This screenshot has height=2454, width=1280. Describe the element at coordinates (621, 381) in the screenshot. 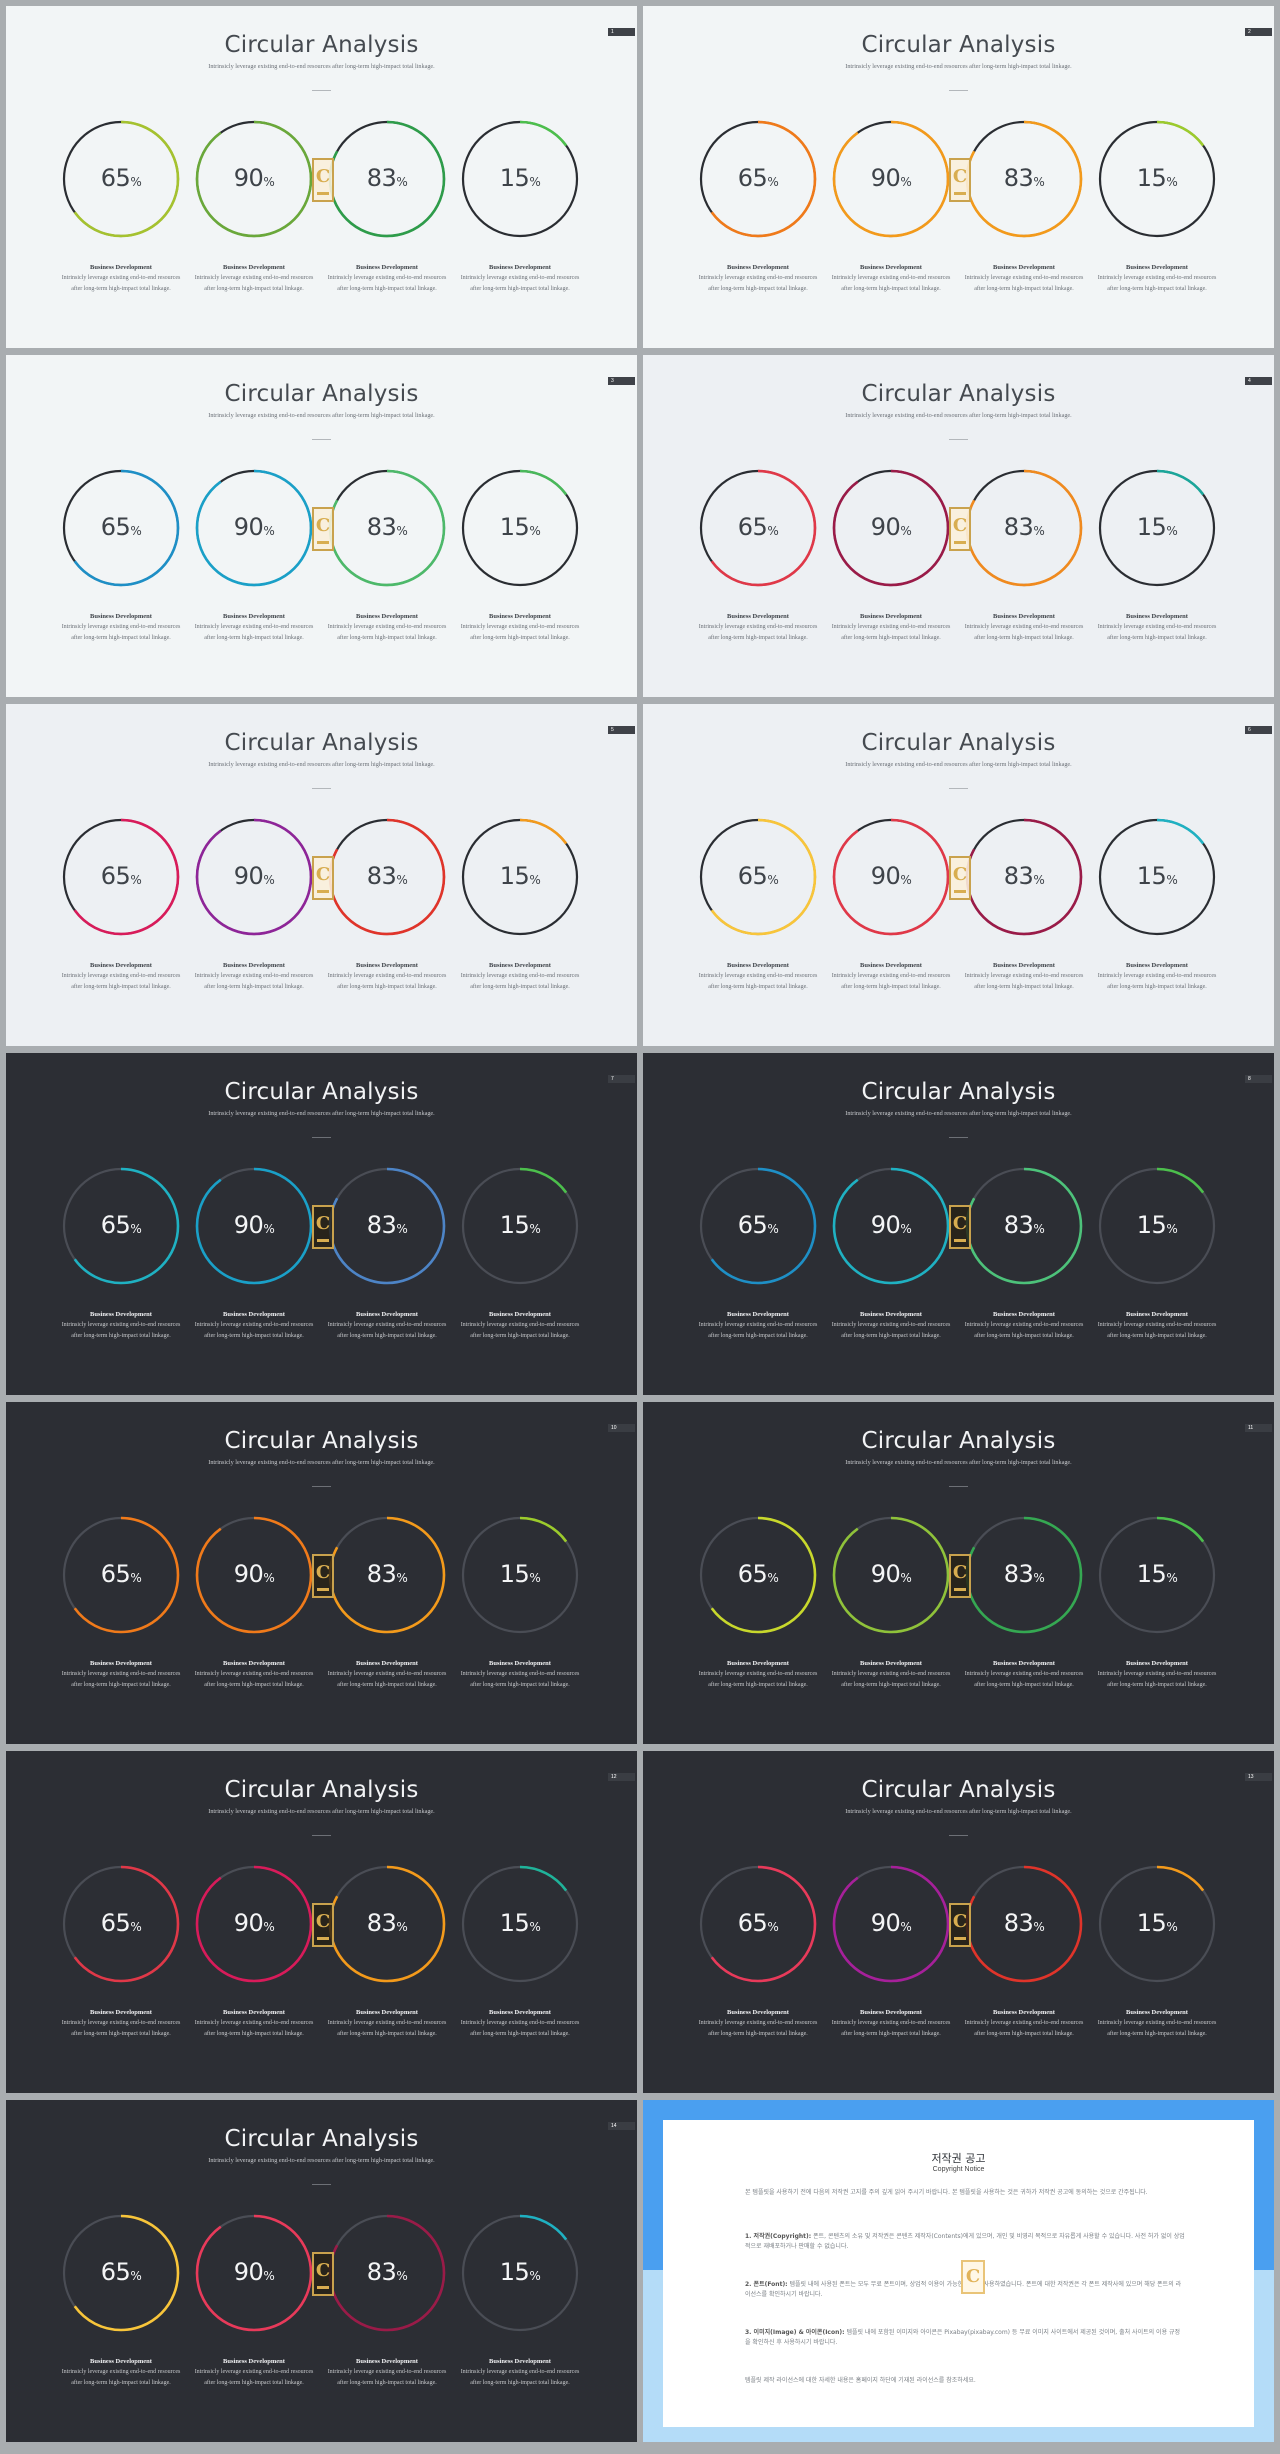

I see `page-number: 3` at that location.